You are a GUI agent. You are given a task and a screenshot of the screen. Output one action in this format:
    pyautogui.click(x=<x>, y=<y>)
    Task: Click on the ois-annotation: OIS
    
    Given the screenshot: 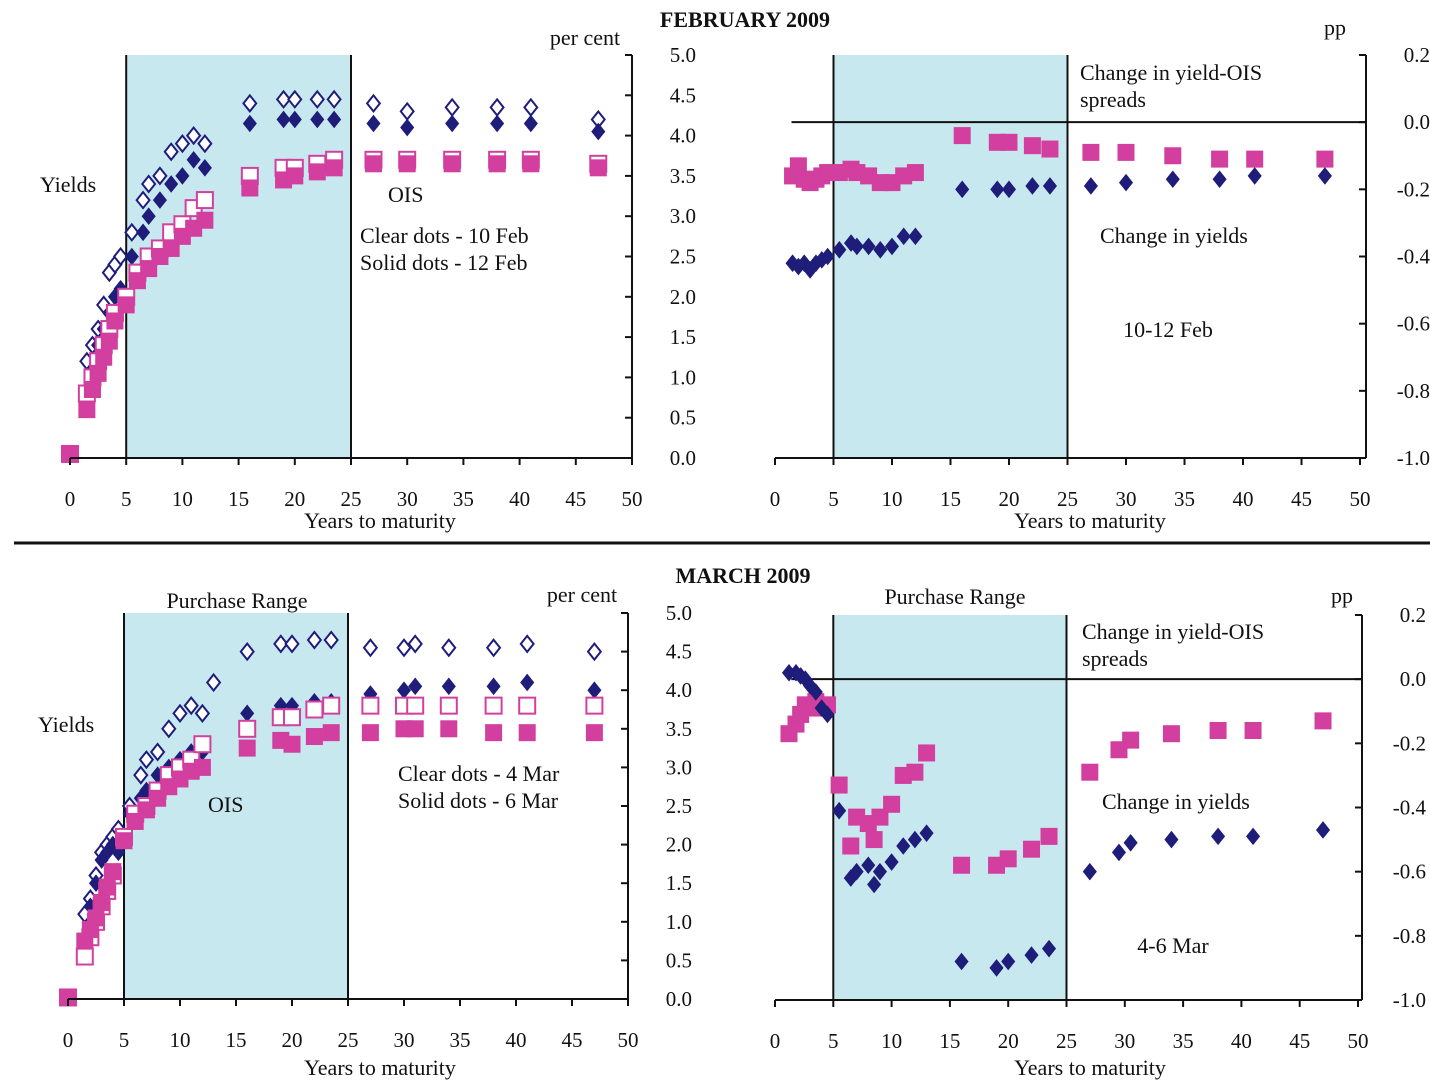 What is the action you would take?
    pyautogui.click(x=225, y=804)
    